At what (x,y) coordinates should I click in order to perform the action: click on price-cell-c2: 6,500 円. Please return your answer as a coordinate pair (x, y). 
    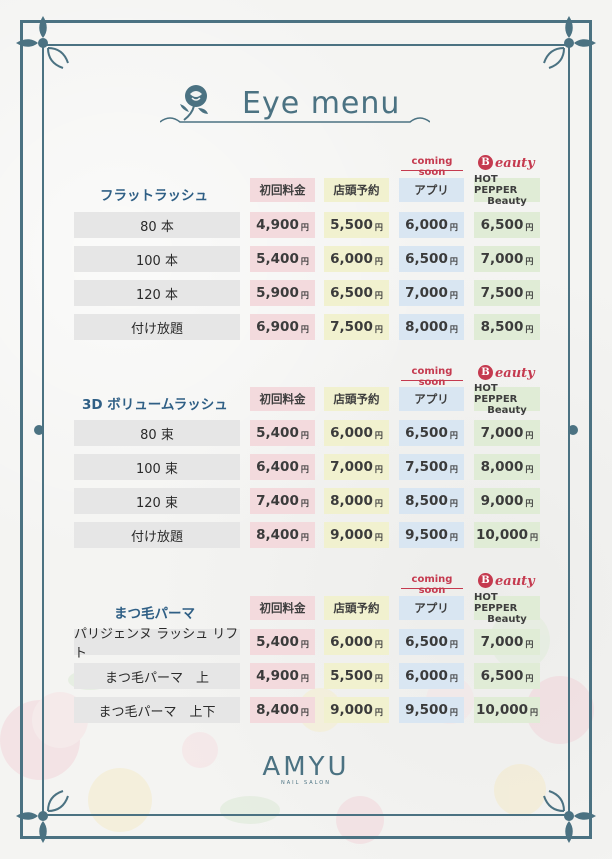
    Looking at the image, I should click on (356, 293).